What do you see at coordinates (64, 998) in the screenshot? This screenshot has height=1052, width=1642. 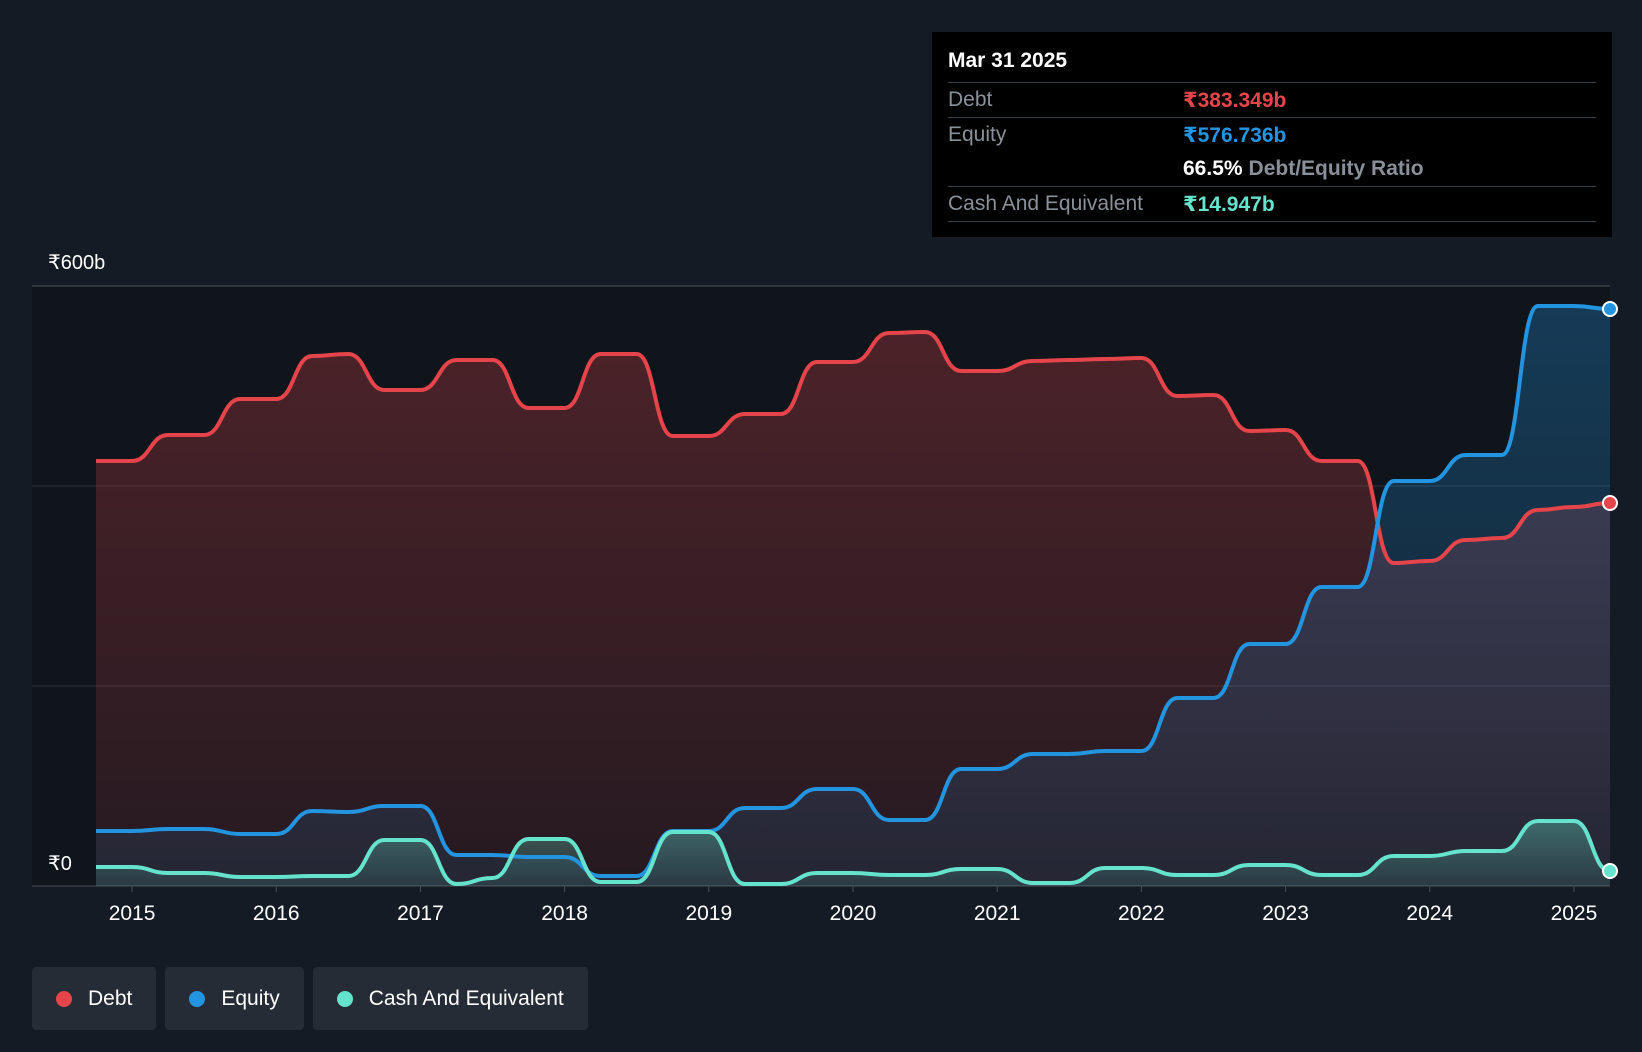 I see `legend-dot-debt-icon` at bounding box center [64, 998].